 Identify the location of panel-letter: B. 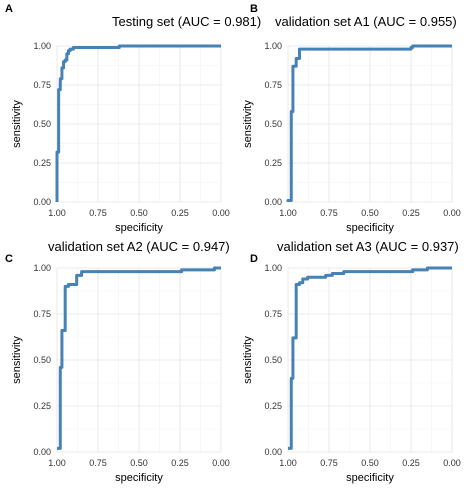
(254, 9).